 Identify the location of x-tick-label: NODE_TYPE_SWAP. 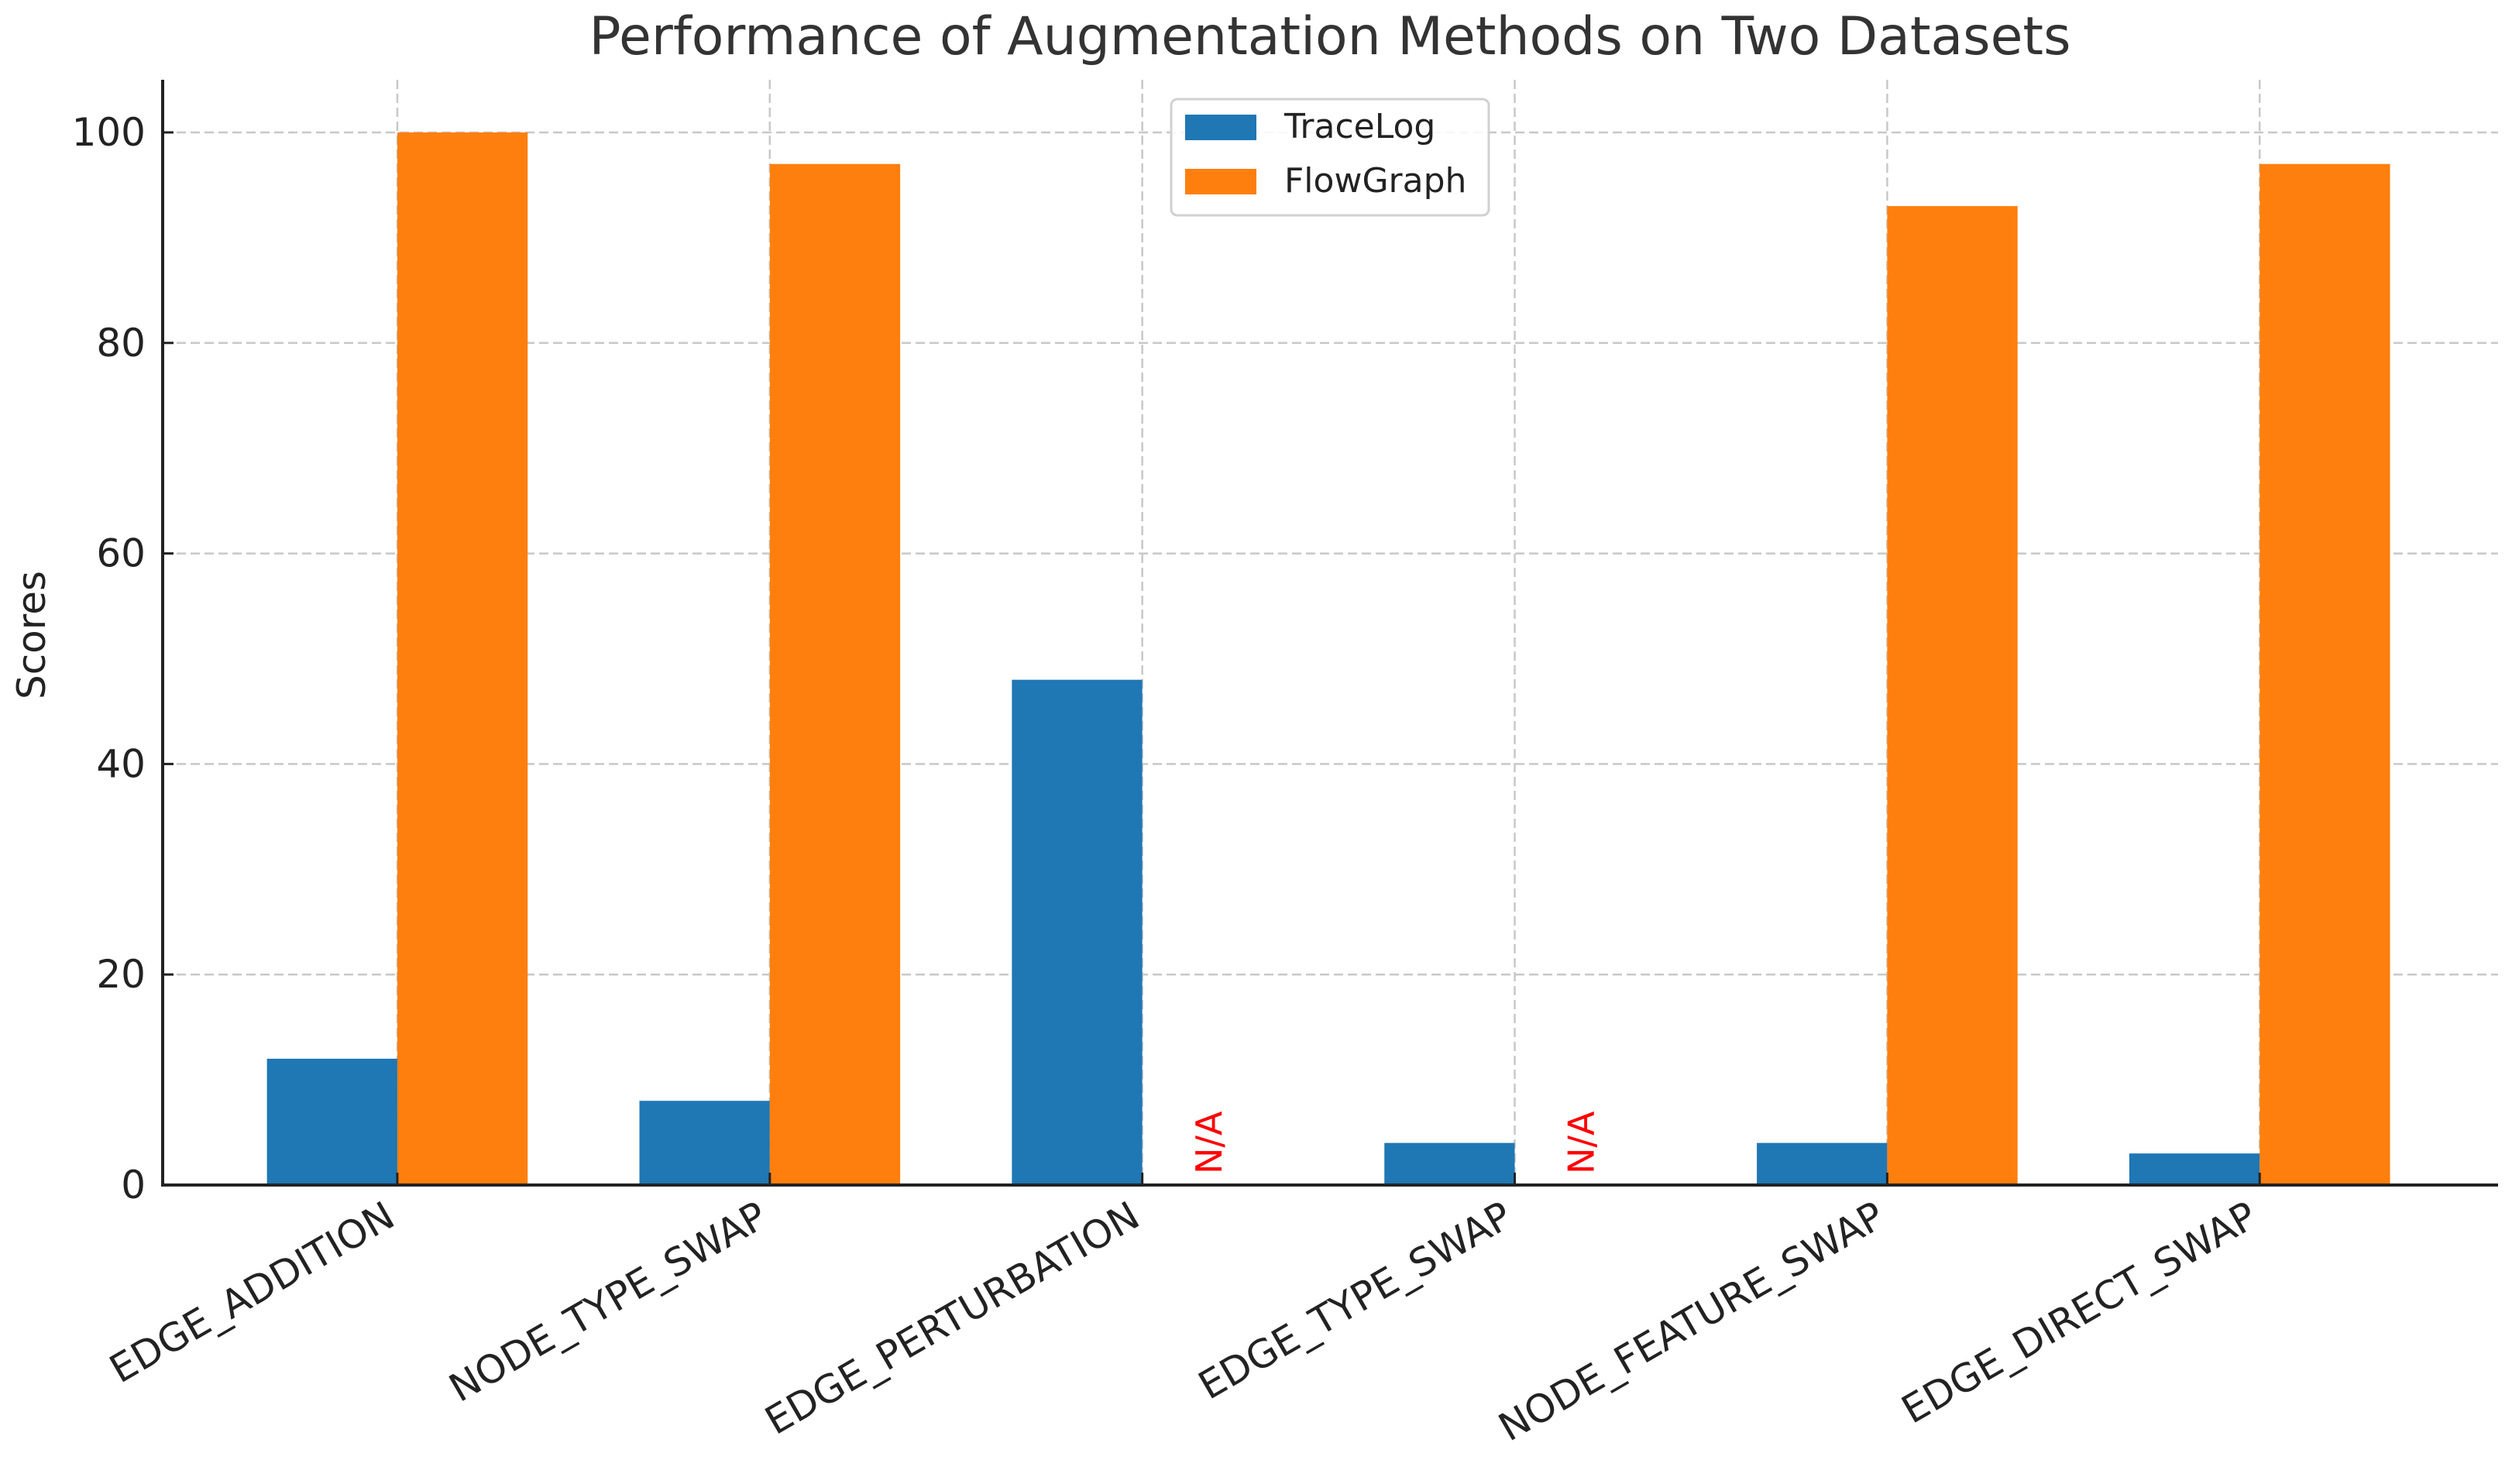
(608, 1301).